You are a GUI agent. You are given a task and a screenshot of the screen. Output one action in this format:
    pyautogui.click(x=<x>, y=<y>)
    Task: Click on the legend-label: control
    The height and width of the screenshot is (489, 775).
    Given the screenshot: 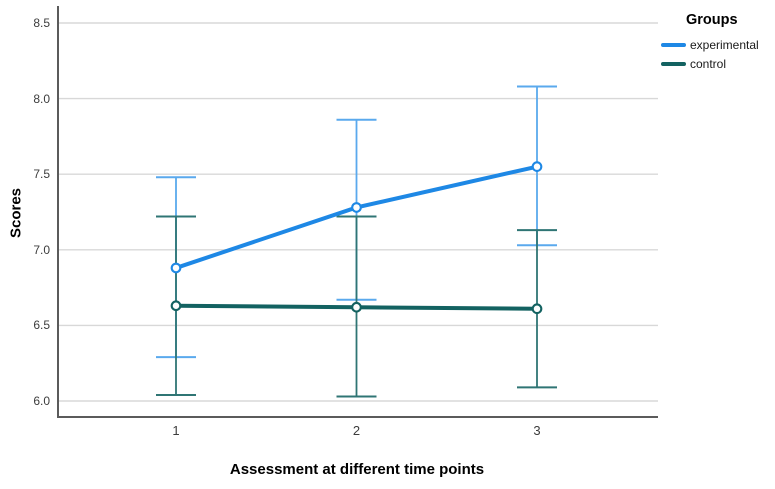 What is the action you would take?
    pyautogui.click(x=708, y=64)
    